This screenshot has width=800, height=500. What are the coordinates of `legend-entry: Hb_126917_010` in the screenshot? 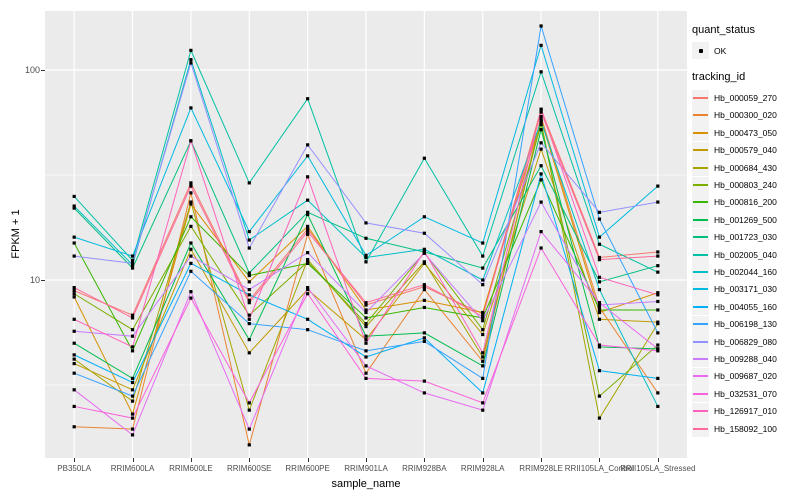 It's located at (745, 411).